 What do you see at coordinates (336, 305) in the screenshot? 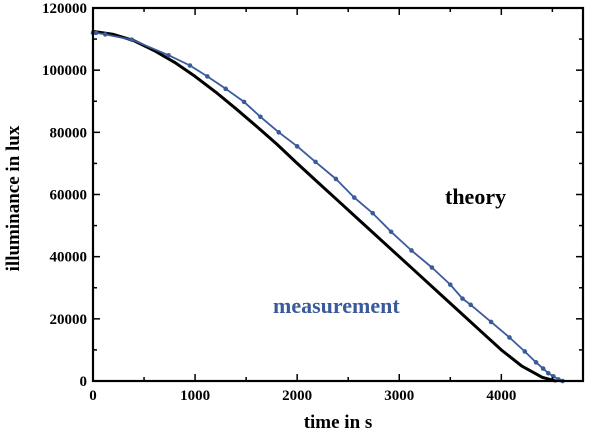
I see `measurement-annotation: measurement` at bounding box center [336, 305].